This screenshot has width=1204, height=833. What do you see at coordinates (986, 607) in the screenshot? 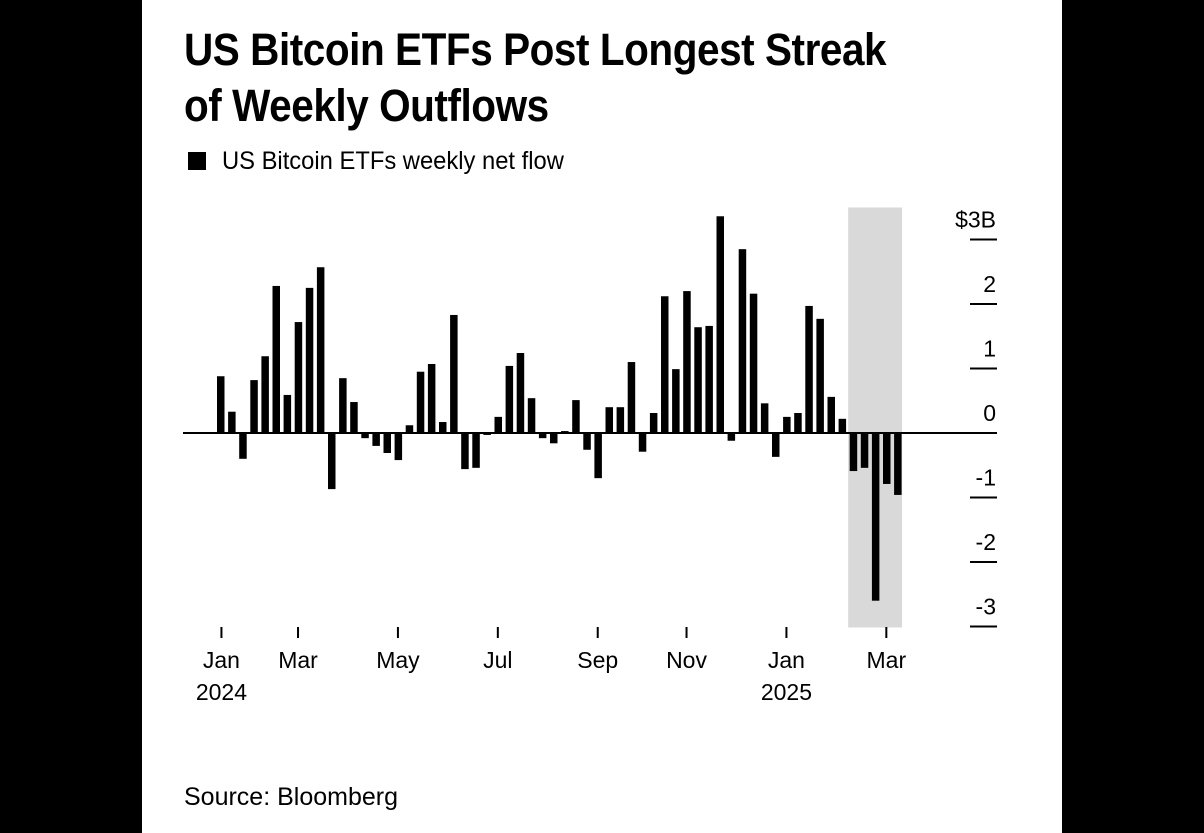
I see `y-tick-label: -3` at bounding box center [986, 607].